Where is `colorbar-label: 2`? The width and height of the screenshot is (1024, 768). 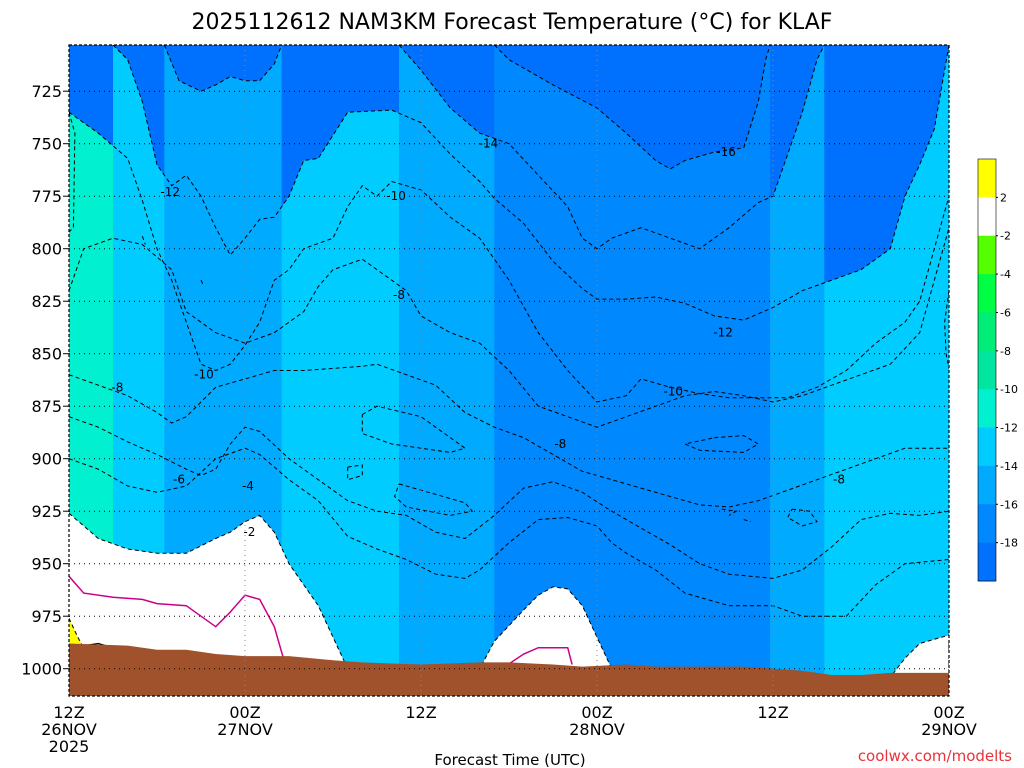
colorbar-label: 2 is located at coordinates (1003, 197).